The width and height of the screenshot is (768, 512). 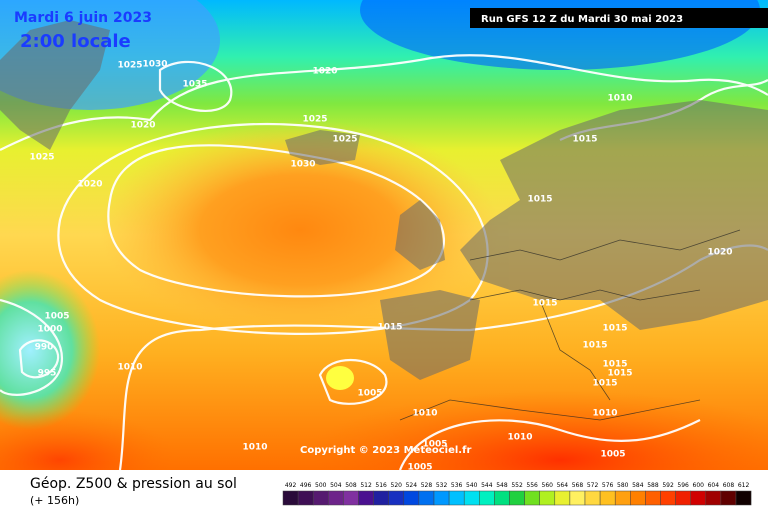 What do you see at coordinates (729, 485) in the screenshot?
I see `scale-label: 608` at bounding box center [729, 485].